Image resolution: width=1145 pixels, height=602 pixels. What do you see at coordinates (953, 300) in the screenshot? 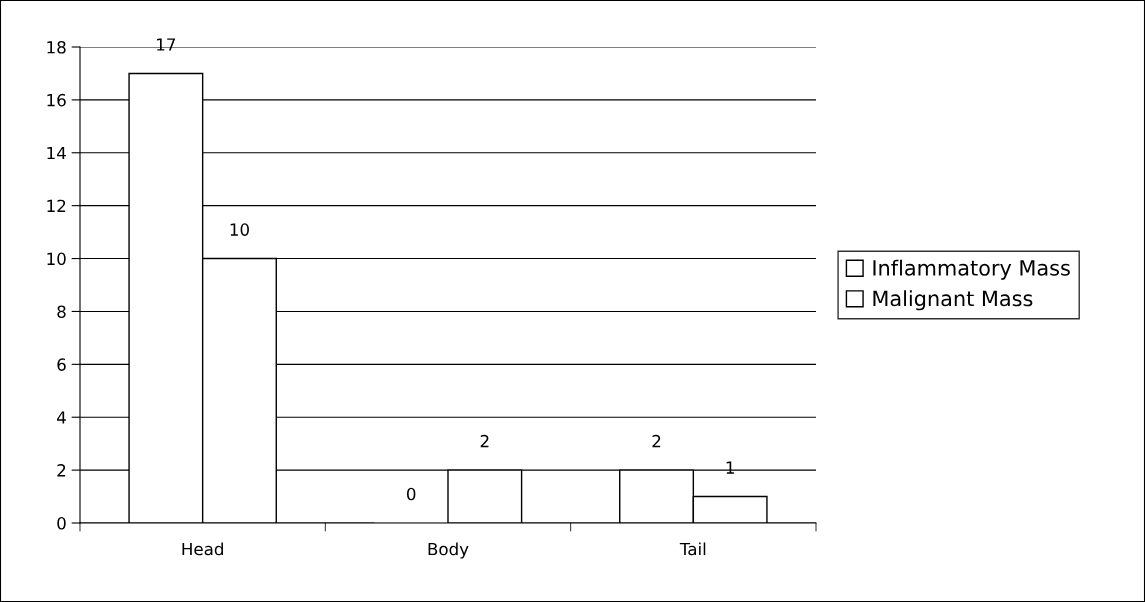
I see `legend-label: Malignant Mass` at bounding box center [953, 300].